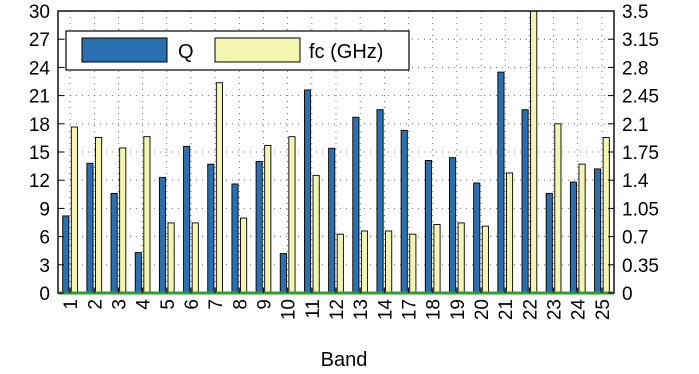 Image resolution: width=699 pixels, height=374 pixels. Describe the element at coordinates (640, 97) in the screenshot. I see `right-tick-label: 2.45` at that location.